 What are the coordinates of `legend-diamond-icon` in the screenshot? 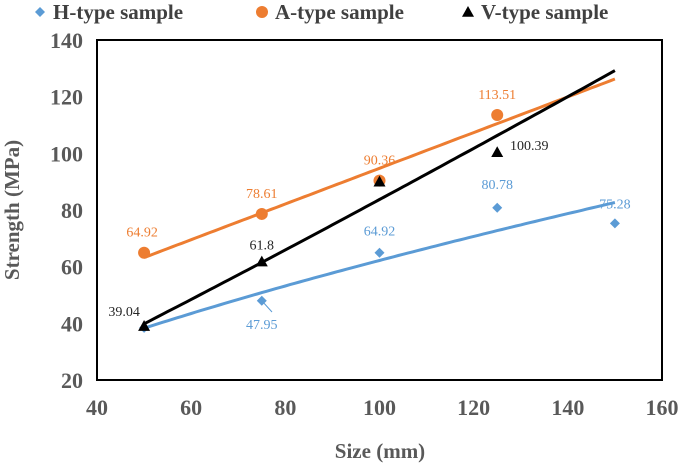 It's located at (40, 12).